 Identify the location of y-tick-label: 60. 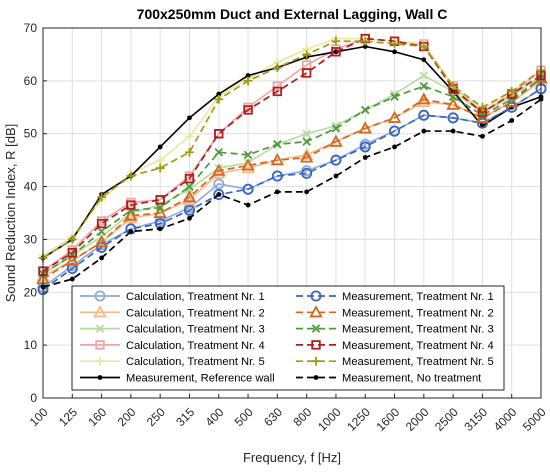
(31, 81).